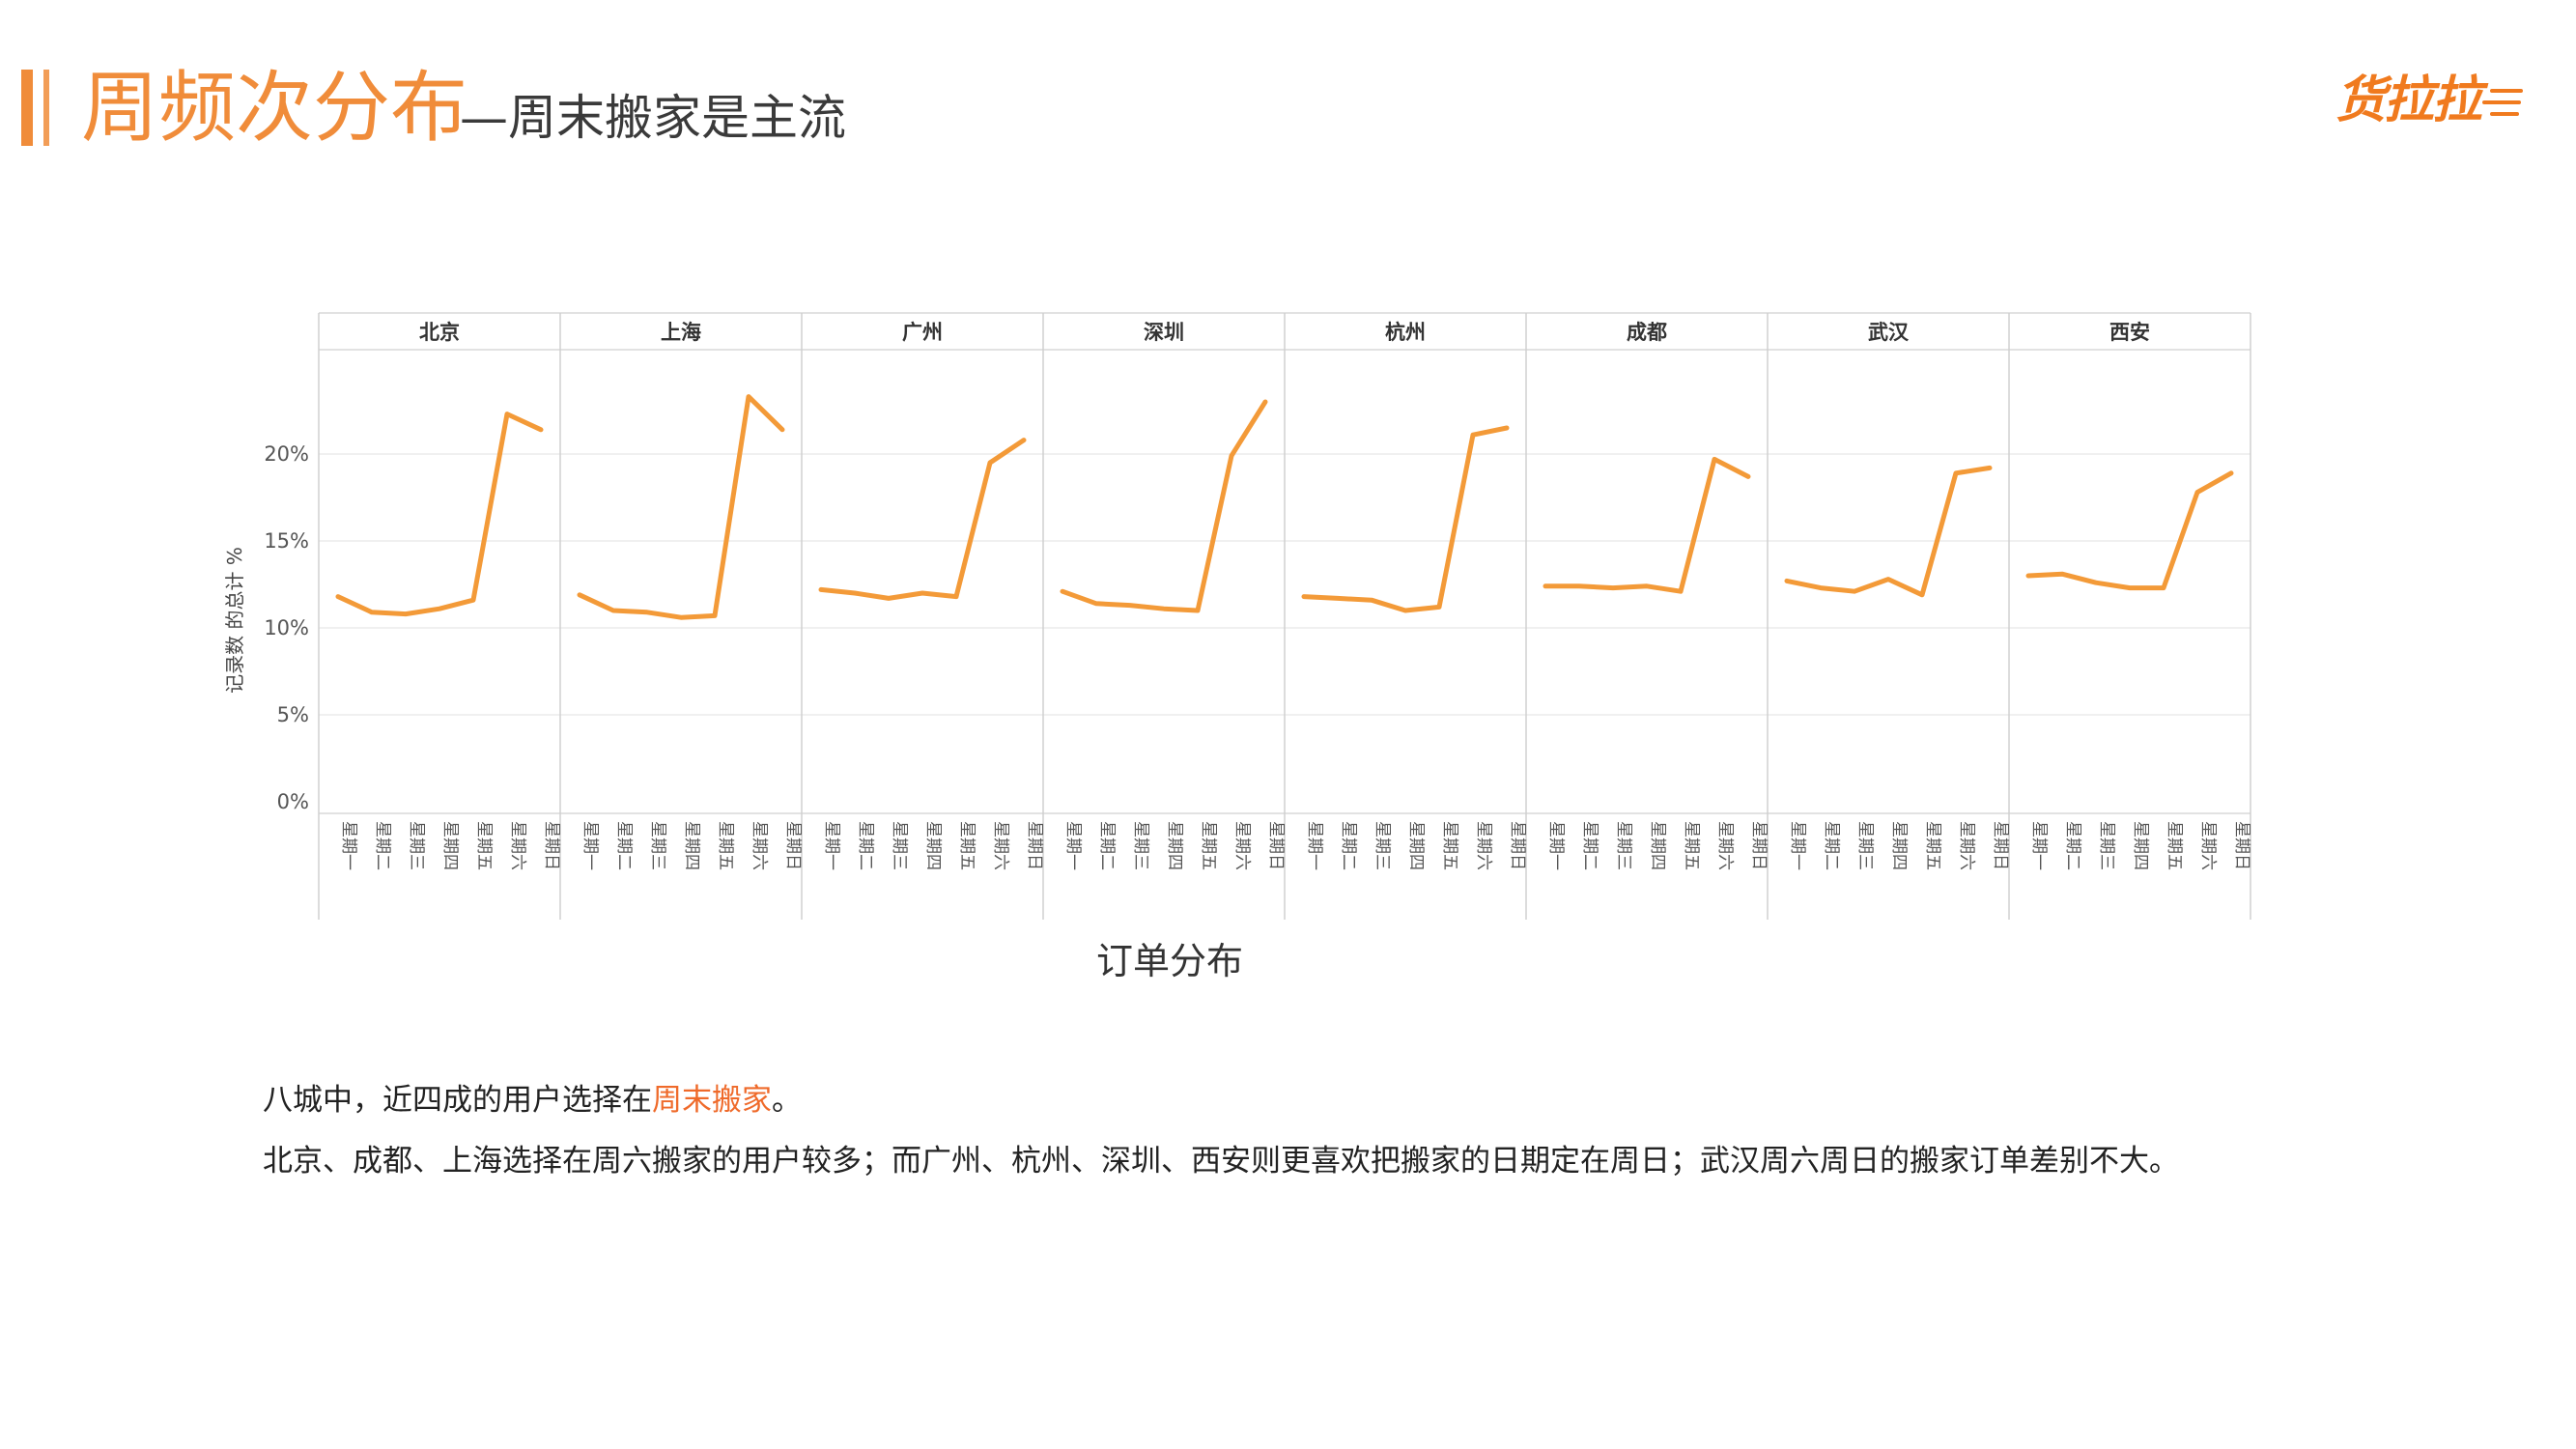  I want to click on title-accent-bar-thin, so click(46, 108).